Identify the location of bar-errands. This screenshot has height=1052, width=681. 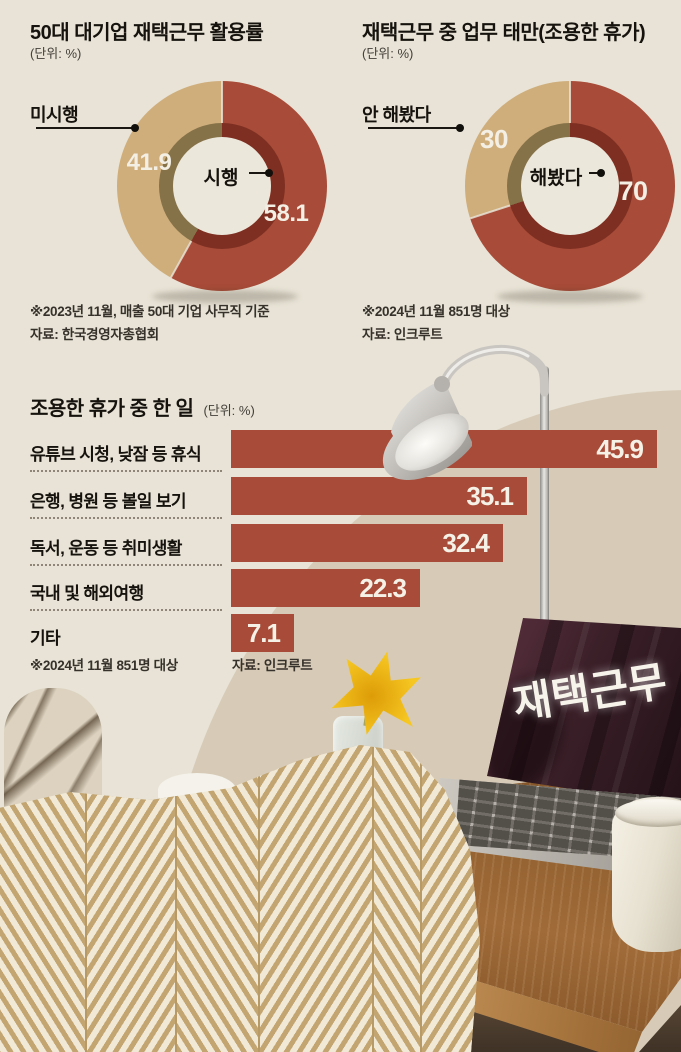
(379, 496).